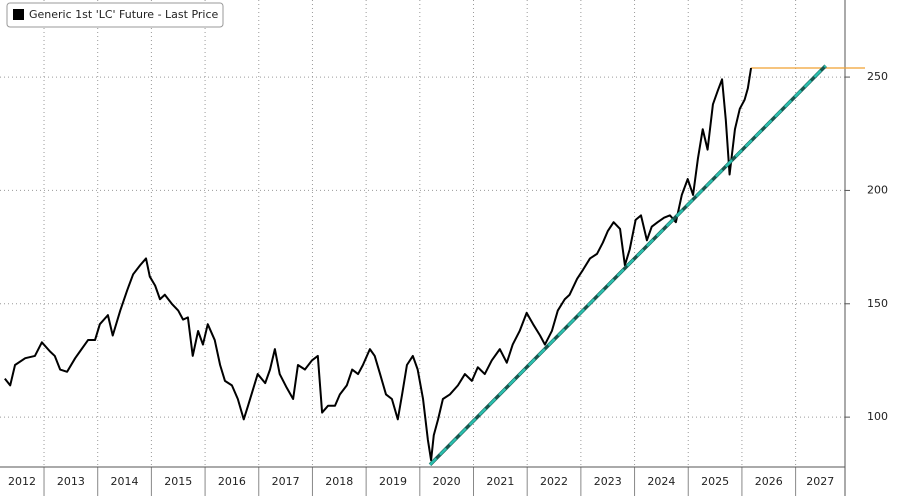 The height and width of the screenshot is (500, 900). I want to click on x-tick-label: 2020, so click(447, 481).